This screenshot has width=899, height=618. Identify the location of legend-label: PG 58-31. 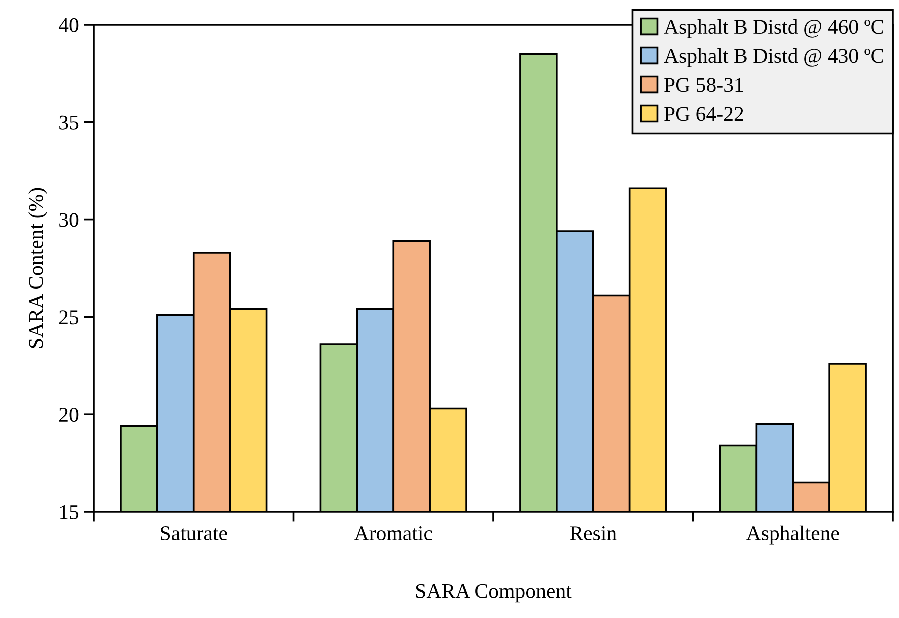
(704, 85).